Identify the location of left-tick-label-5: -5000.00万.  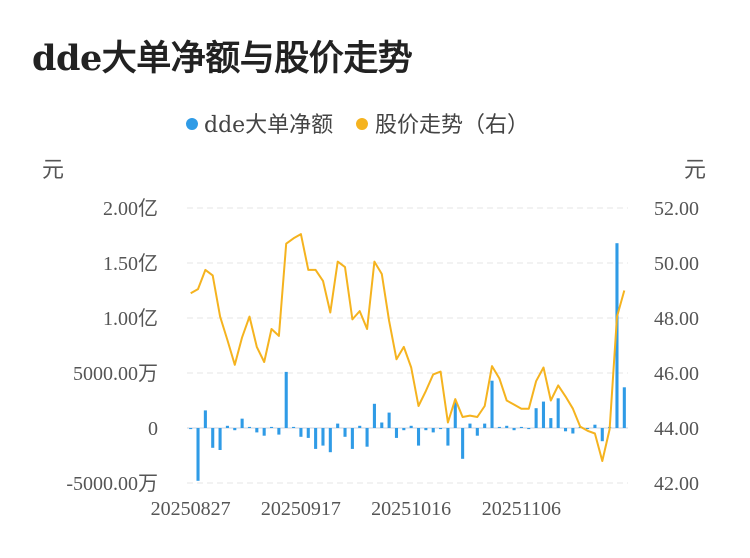
(112, 484).